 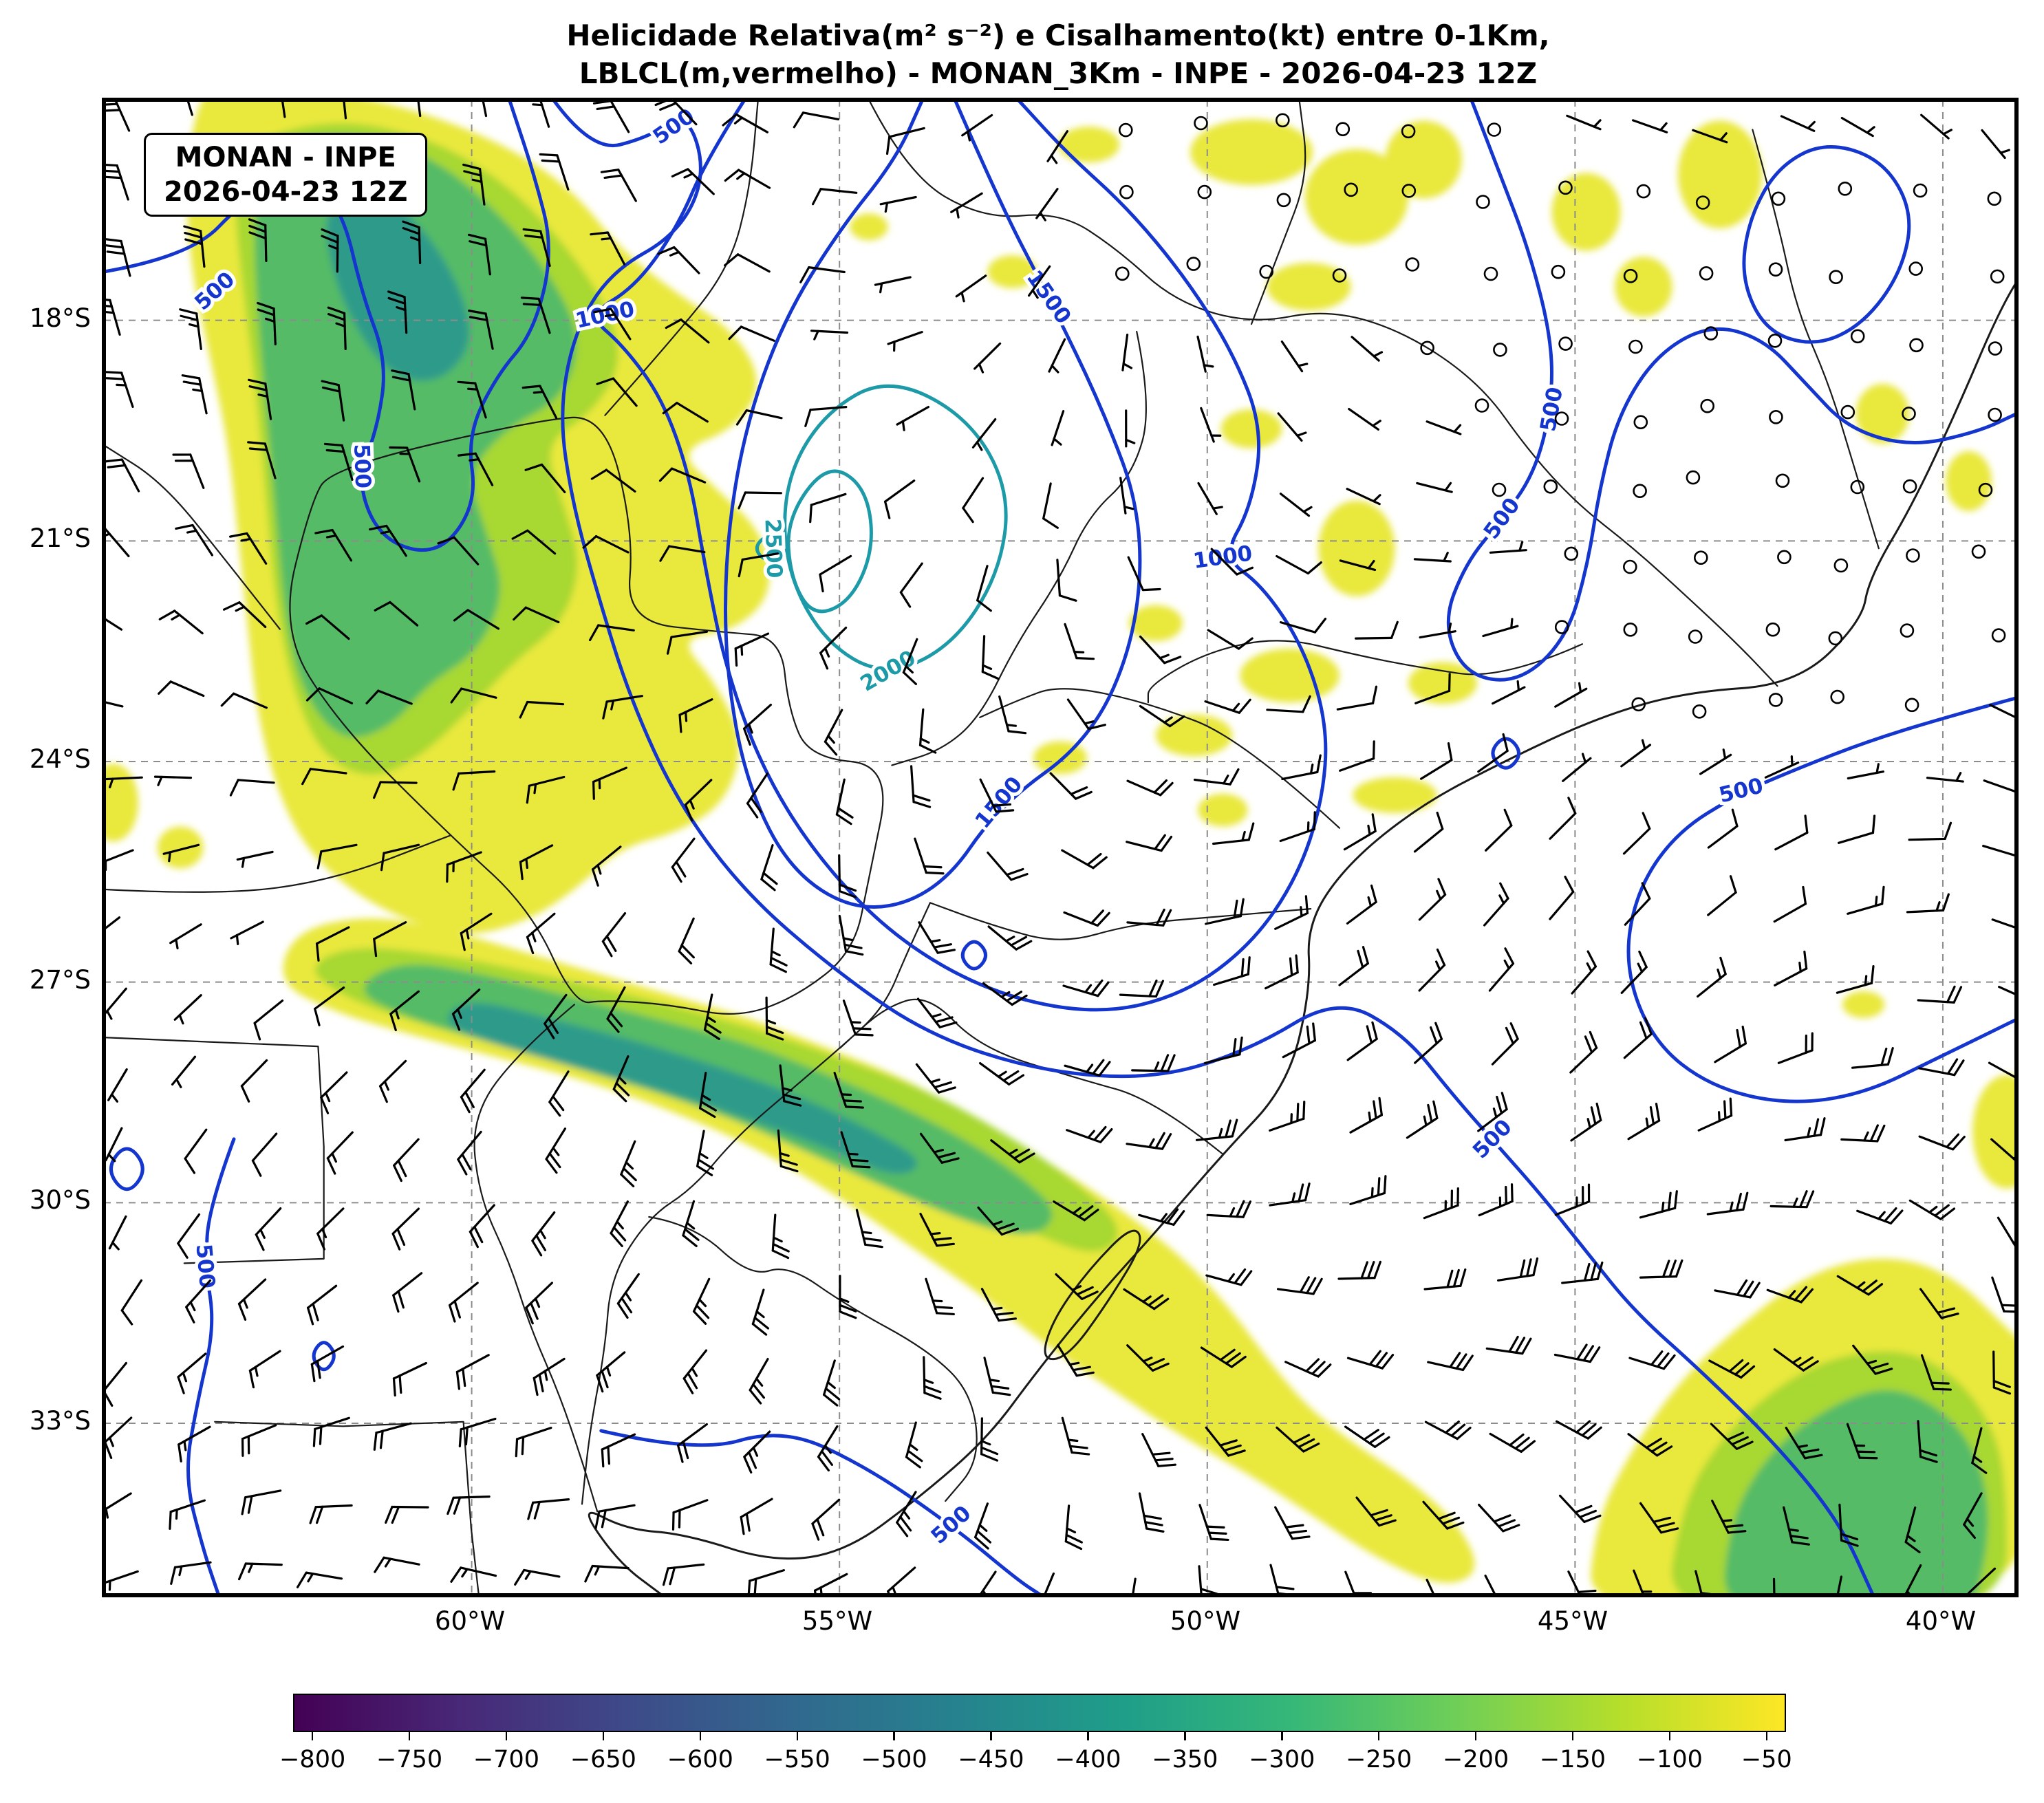 I want to click on colorbar-tick-label: −400, so click(x=1088, y=1759).